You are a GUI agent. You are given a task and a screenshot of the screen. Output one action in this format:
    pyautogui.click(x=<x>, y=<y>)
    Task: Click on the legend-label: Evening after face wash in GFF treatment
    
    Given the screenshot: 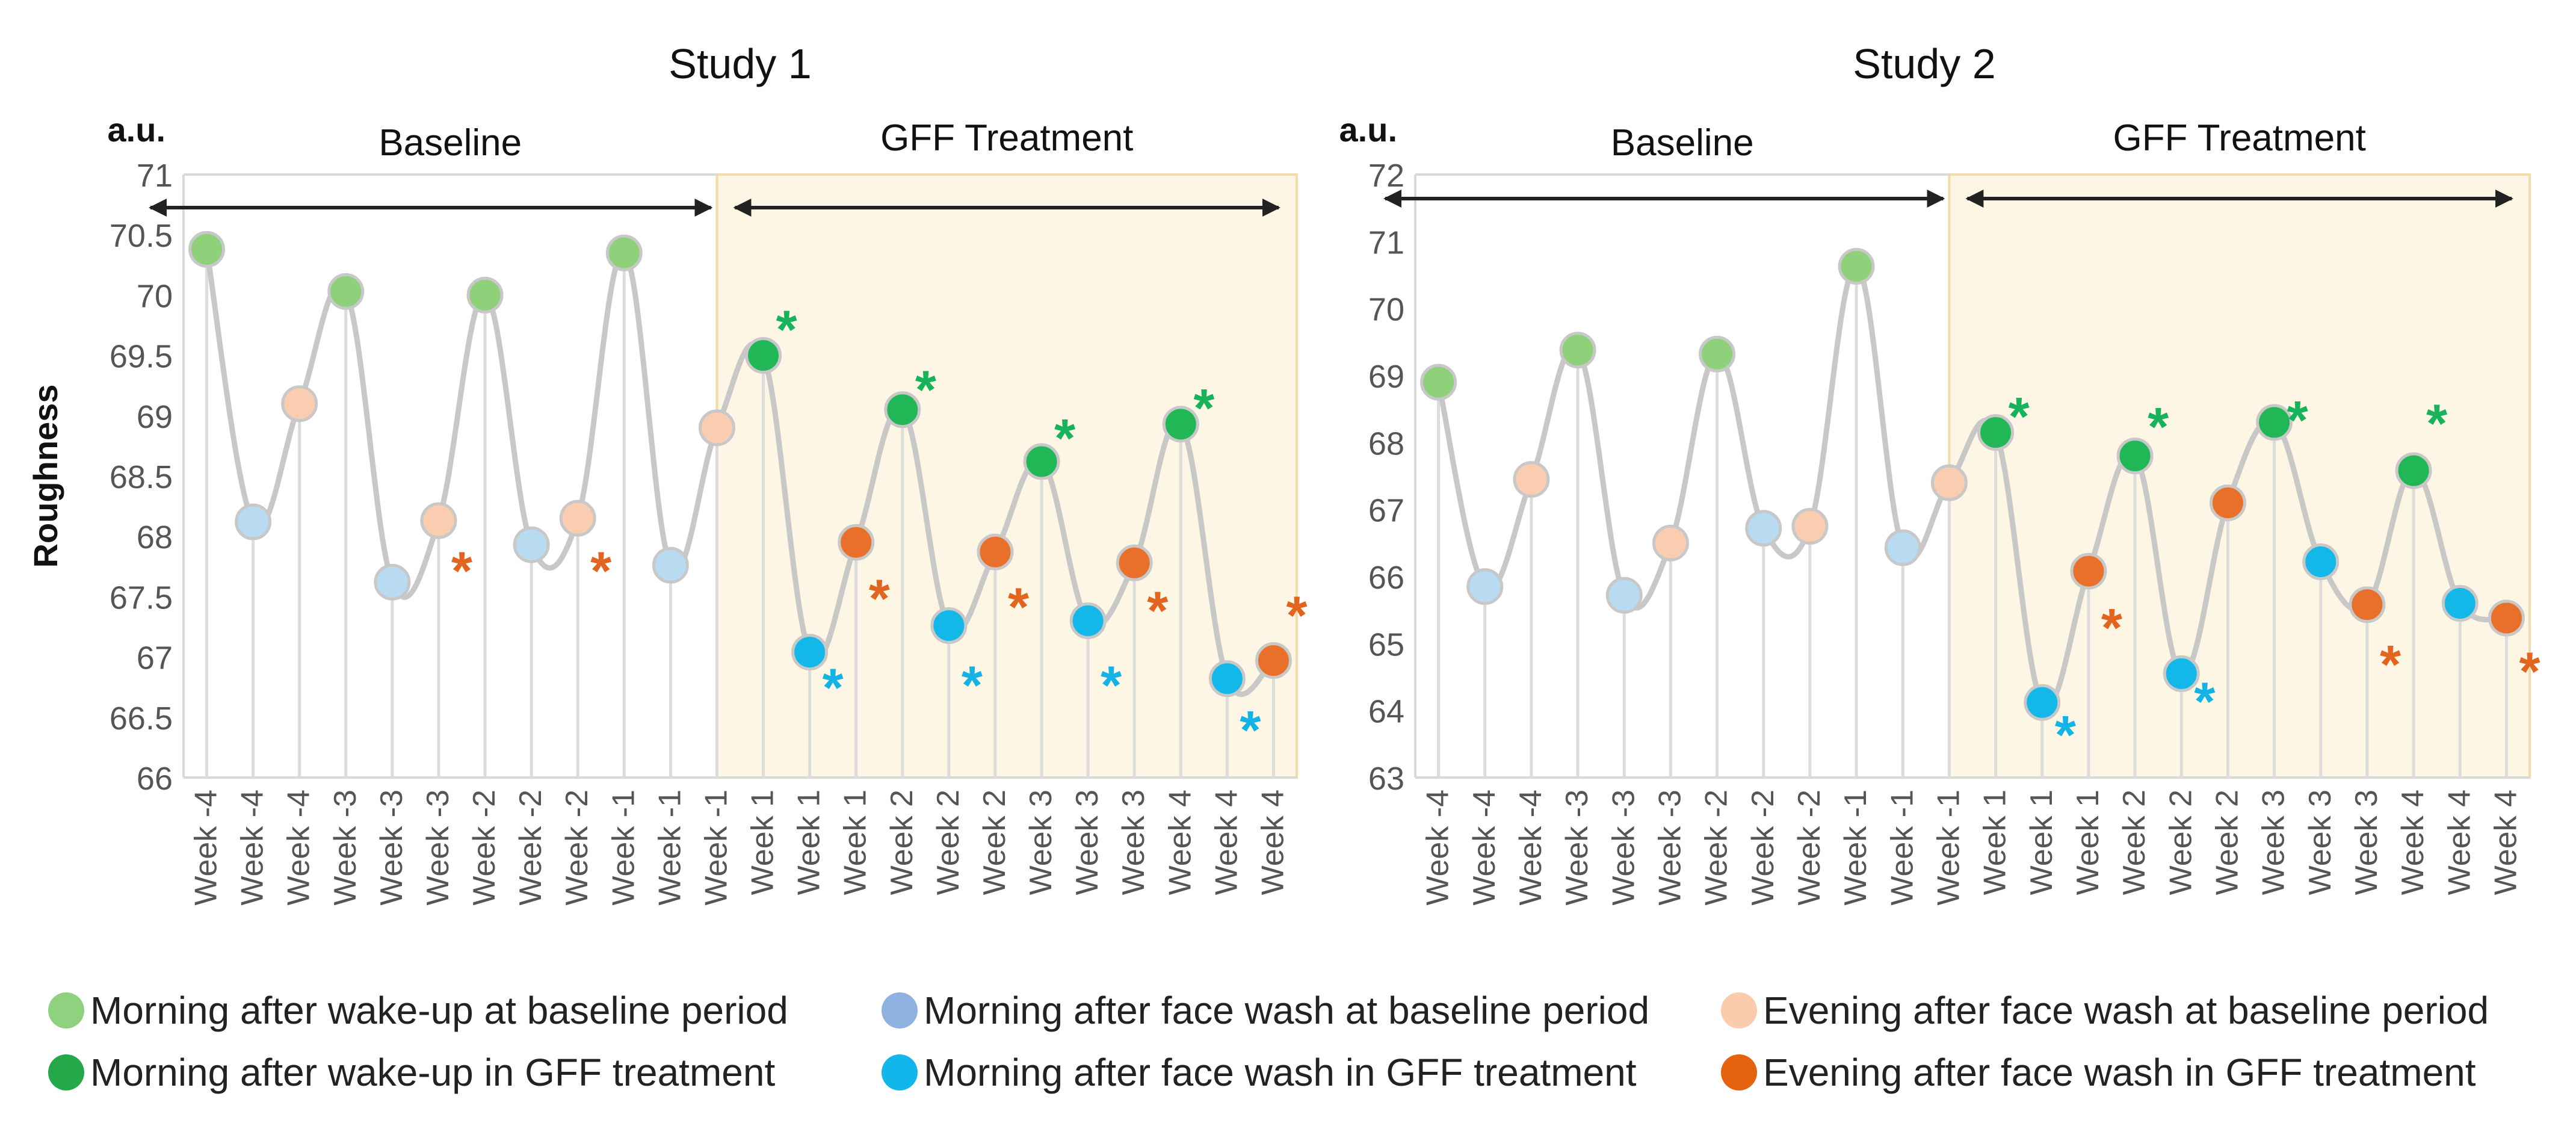 What is the action you would take?
    pyautogui.click(x=2119, y=1072)
    